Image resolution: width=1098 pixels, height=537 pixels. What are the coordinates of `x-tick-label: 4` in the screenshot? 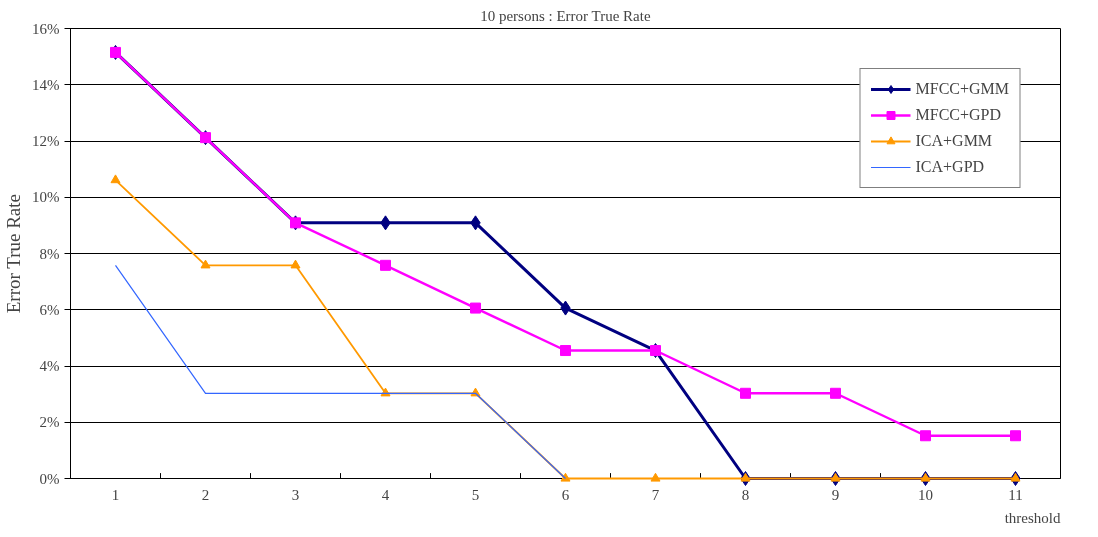 It's located at (385, 494).